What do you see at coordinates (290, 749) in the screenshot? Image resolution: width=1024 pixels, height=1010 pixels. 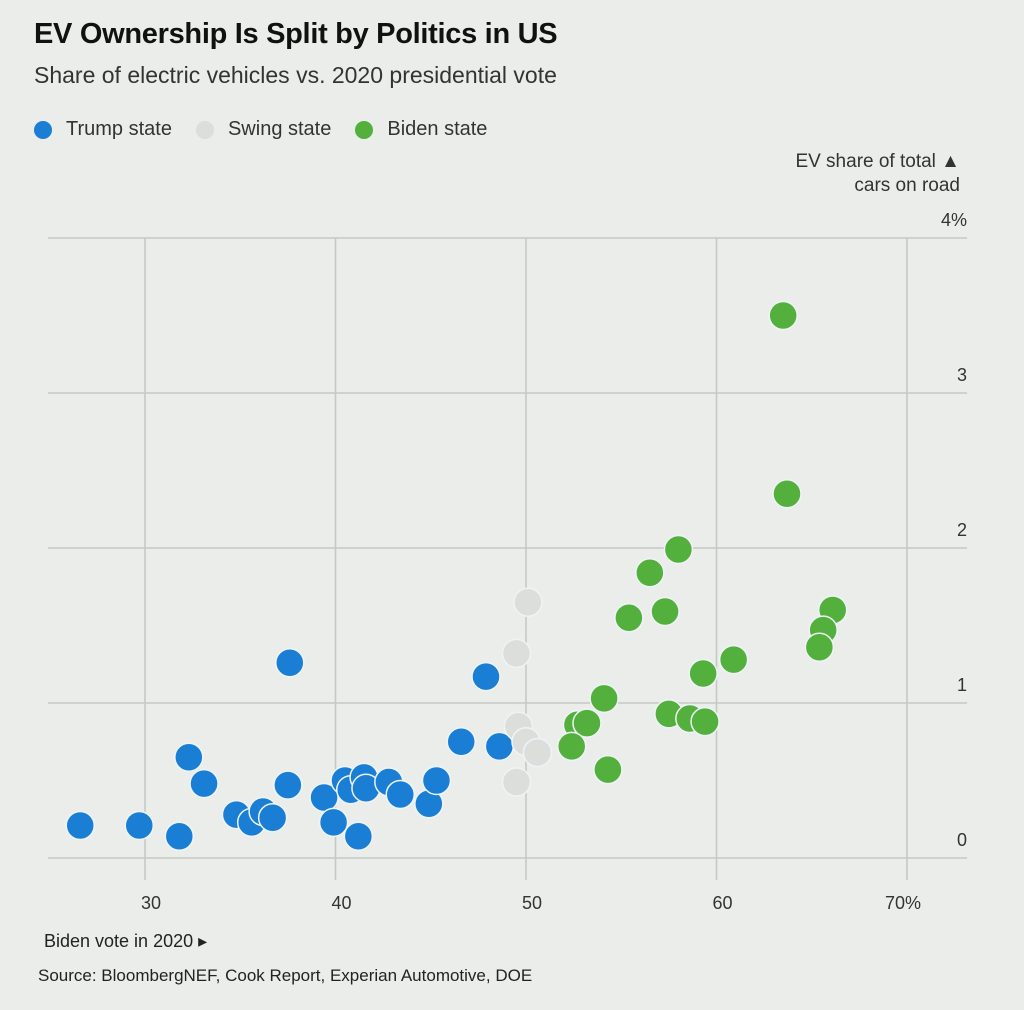 I see `series-trump-state` at bounding box center [290, 749].